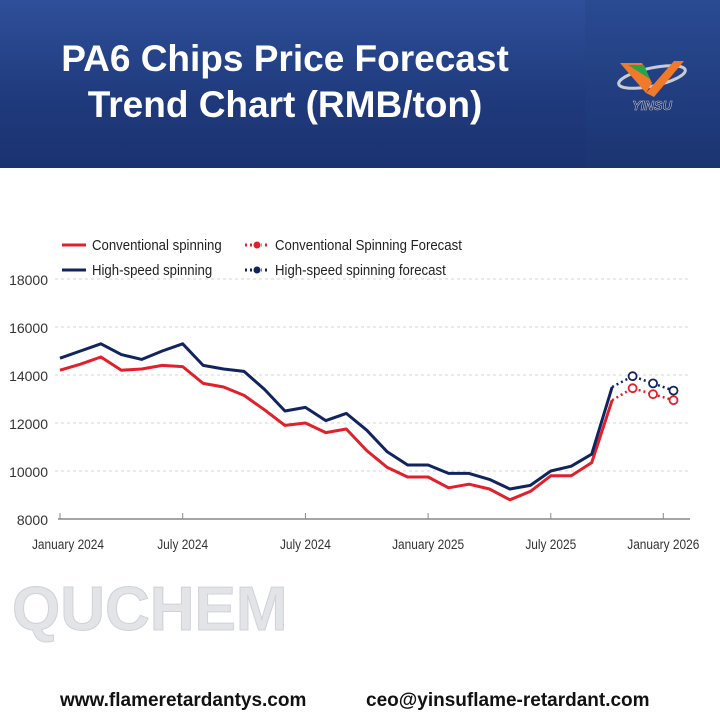  What do you see at coordinates (32, 520) in the screenshot?
I see `y-tick-label: 8000` at bounding box center [32, 520].